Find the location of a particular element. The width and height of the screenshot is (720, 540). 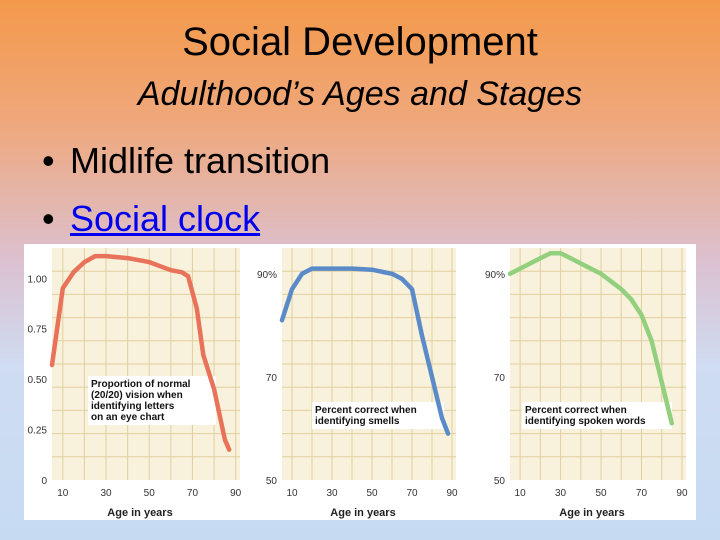

chart-caption-line: identifying spoken words is located at coordinates (585, 421).